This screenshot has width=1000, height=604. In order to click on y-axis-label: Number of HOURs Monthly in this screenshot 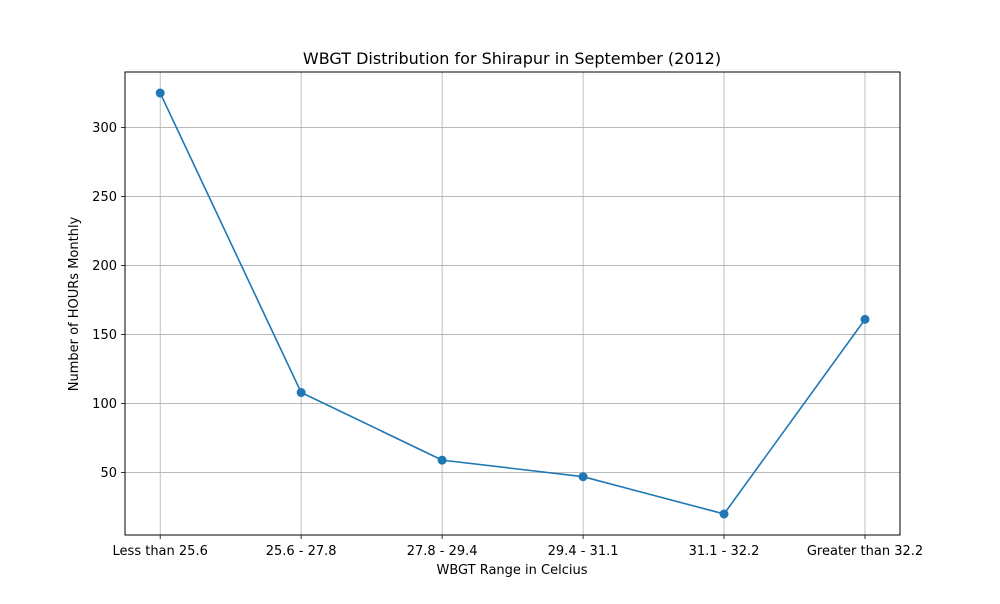, I will do `click(74, 303)`.